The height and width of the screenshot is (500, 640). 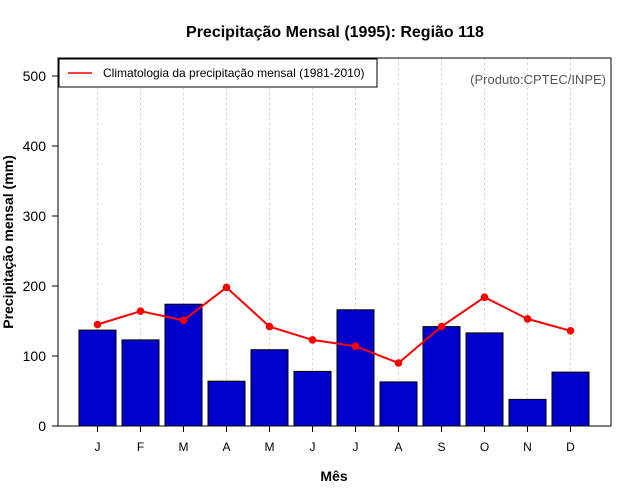 I want to click on x-tick-label: D, so click(x=570, y=447).